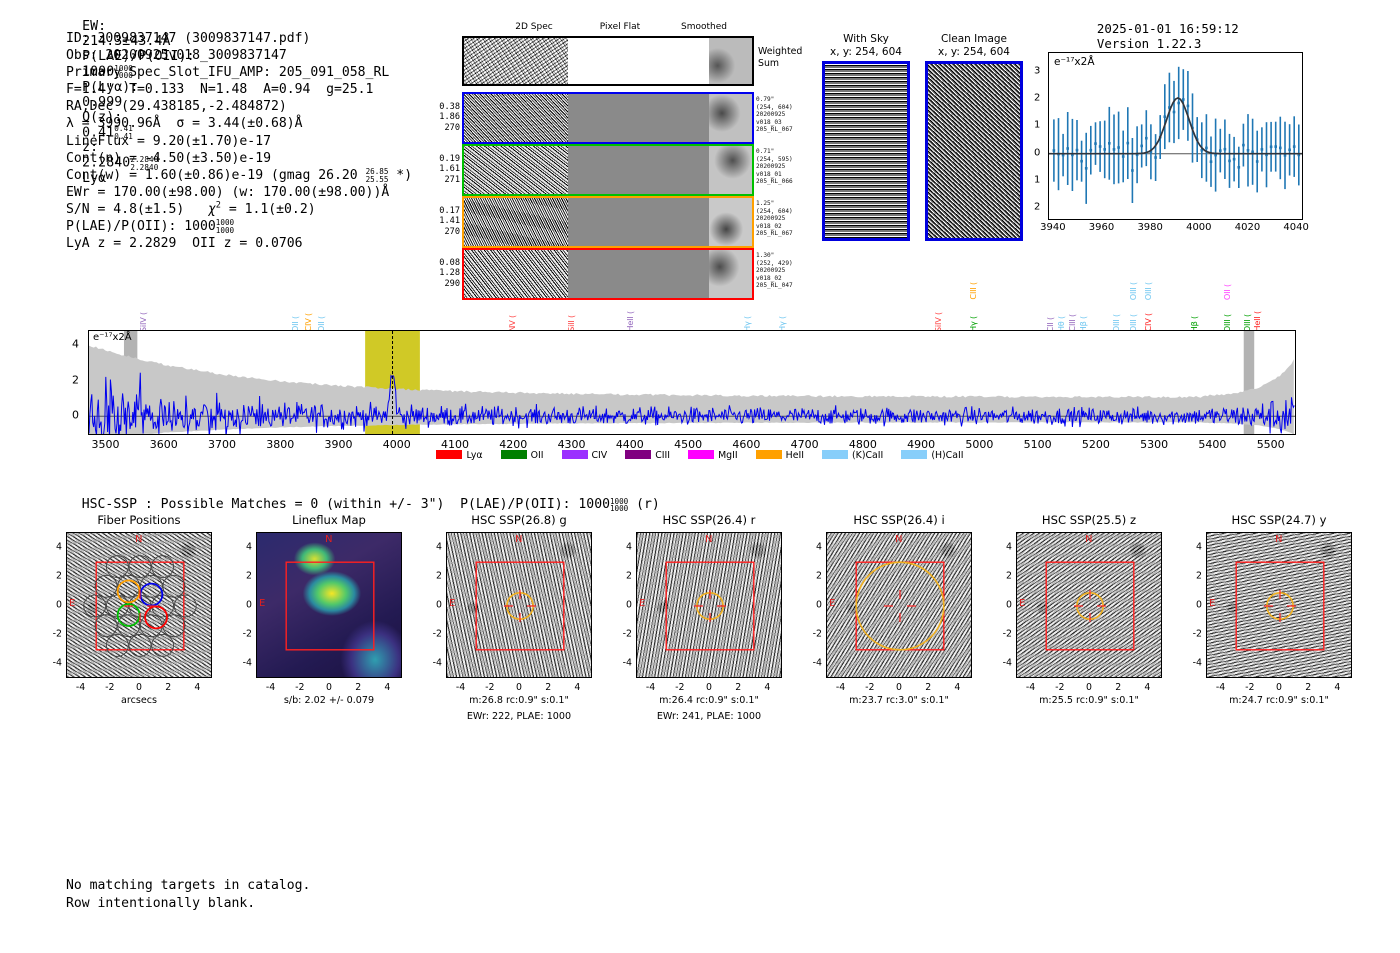 This screenshot has height=953, width=1400. Describe the element at coordinates (899, 700) in the screenshot. I see `panel-caption-primary: m:23.7 rc:3.0" s:0.1"` at that location.